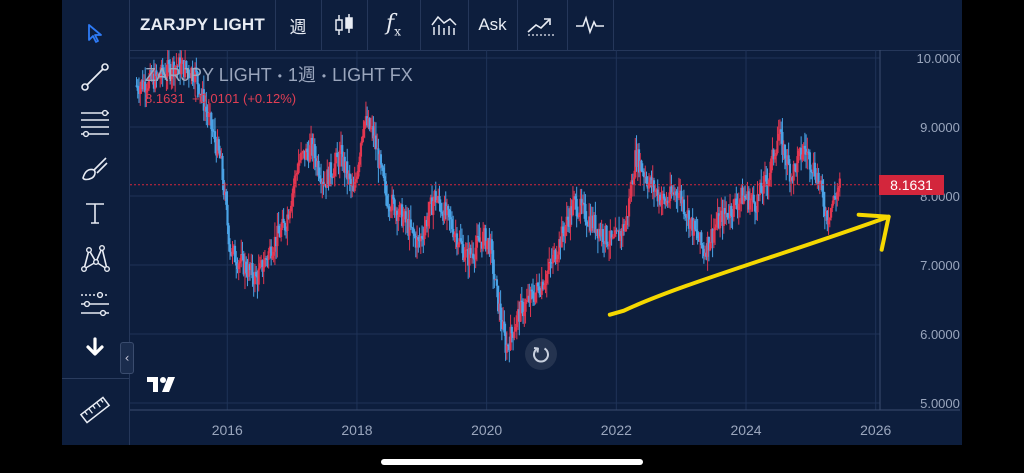 This screenshot has height=473, width=1024. I want to click on symbol-search-button: ZARJPY LIGHT, so click(203, 25).